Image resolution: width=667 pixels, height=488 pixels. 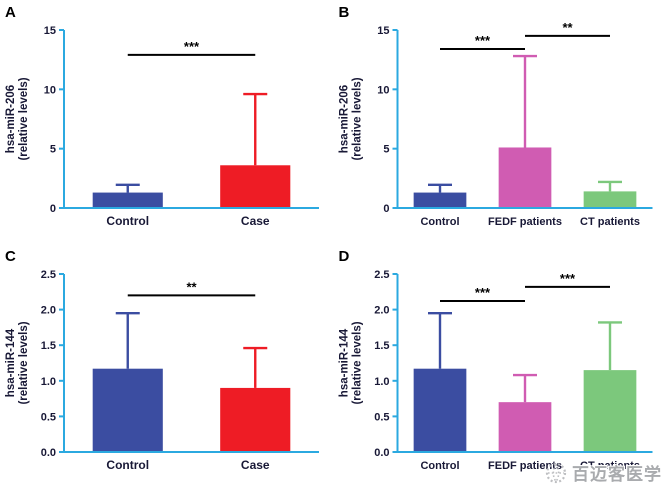 What do you see at coordinates (344, 256) in the screenshot?
I see `panel-letter: D` at bounding box center [344, 256].